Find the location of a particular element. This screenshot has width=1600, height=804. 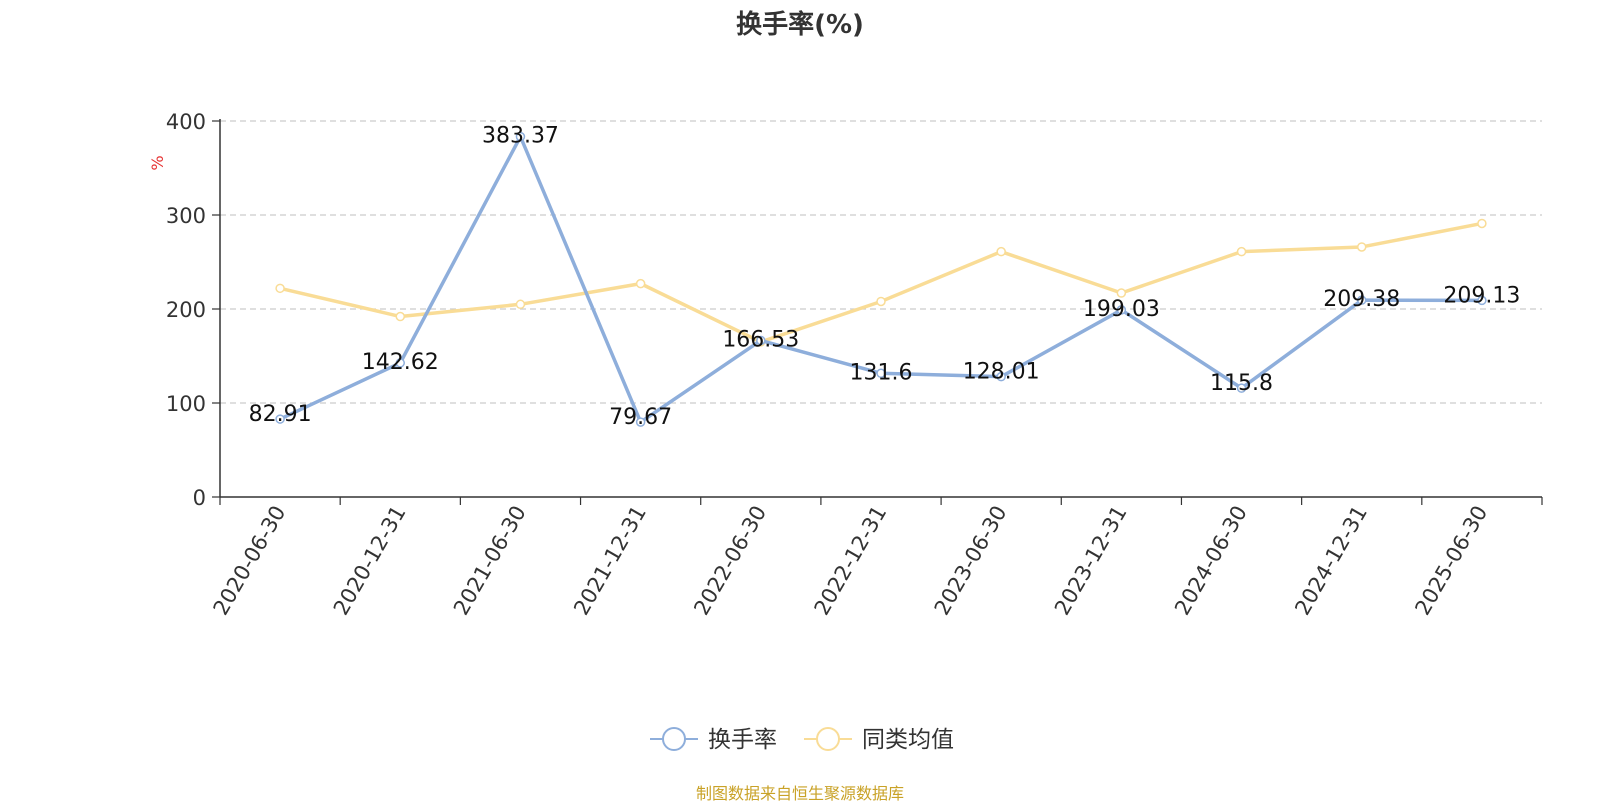

legend-label: 换手率 is located at coordinates (742, 740).